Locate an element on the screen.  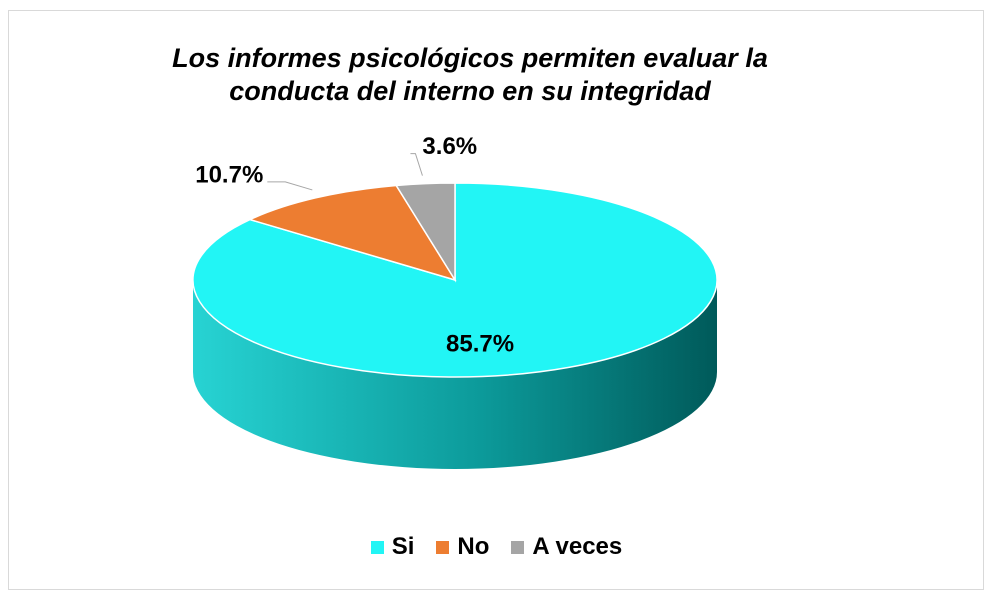
legend-item: Si is located at coordinates (392, 547).